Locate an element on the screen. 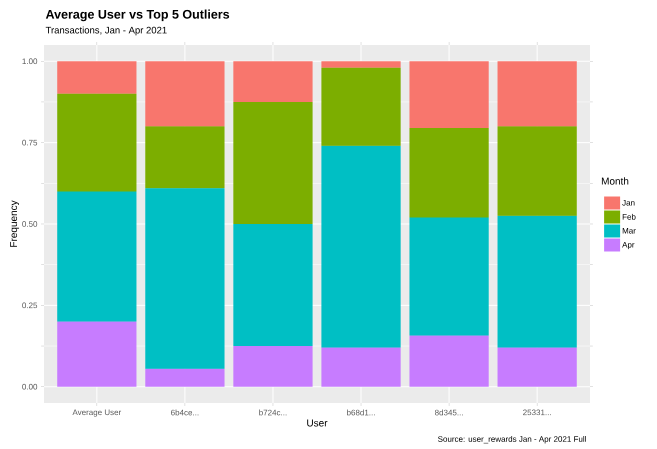 Image resolution: width=657 pixels, height=449 pixels. y-tick-label: 0.25 is located at coordinates (30, 305).